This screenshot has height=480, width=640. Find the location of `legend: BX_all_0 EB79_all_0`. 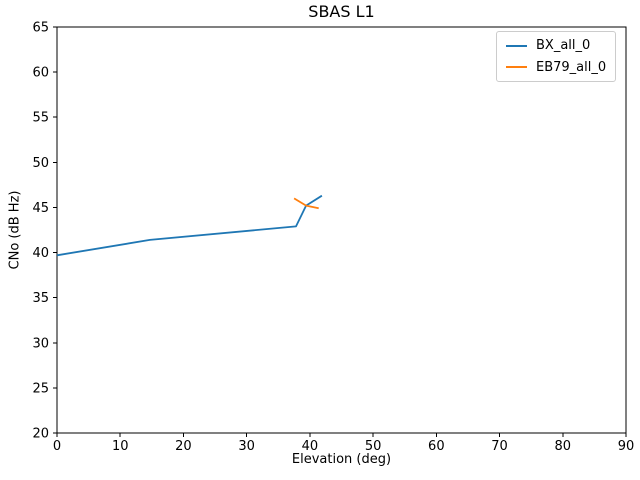

legend: BX_all_0 EB79_all_0 is located at coordinates (556, 57).